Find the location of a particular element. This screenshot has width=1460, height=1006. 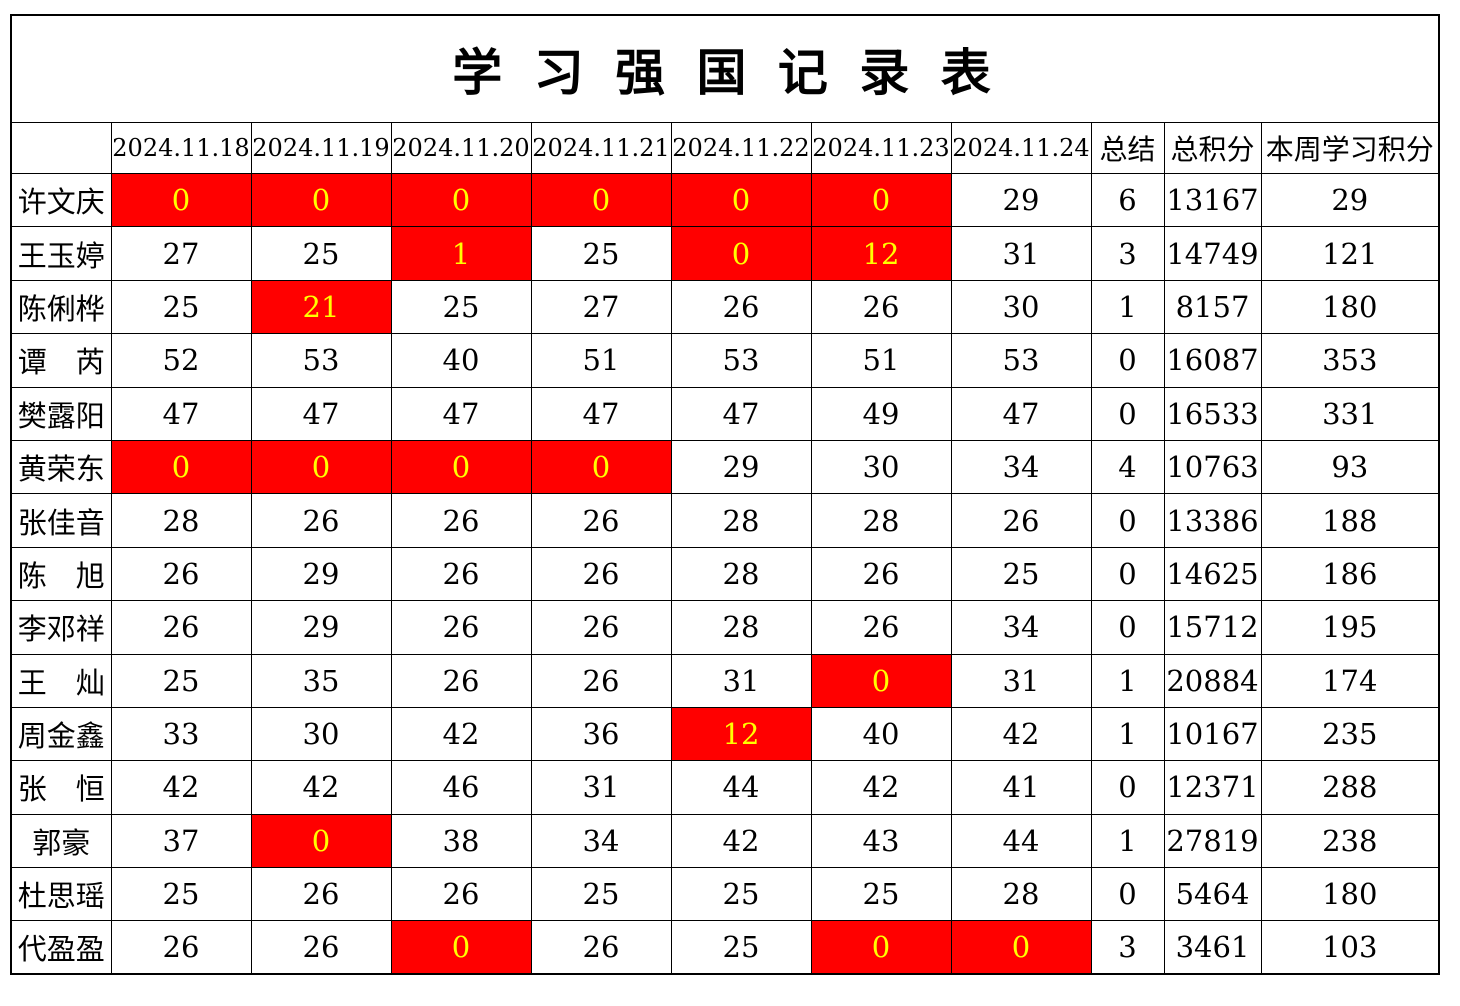

table-row: 代盈盈 26 26 0 26 25 0 0 3 3461 103 is located at coordinates (725, 947).